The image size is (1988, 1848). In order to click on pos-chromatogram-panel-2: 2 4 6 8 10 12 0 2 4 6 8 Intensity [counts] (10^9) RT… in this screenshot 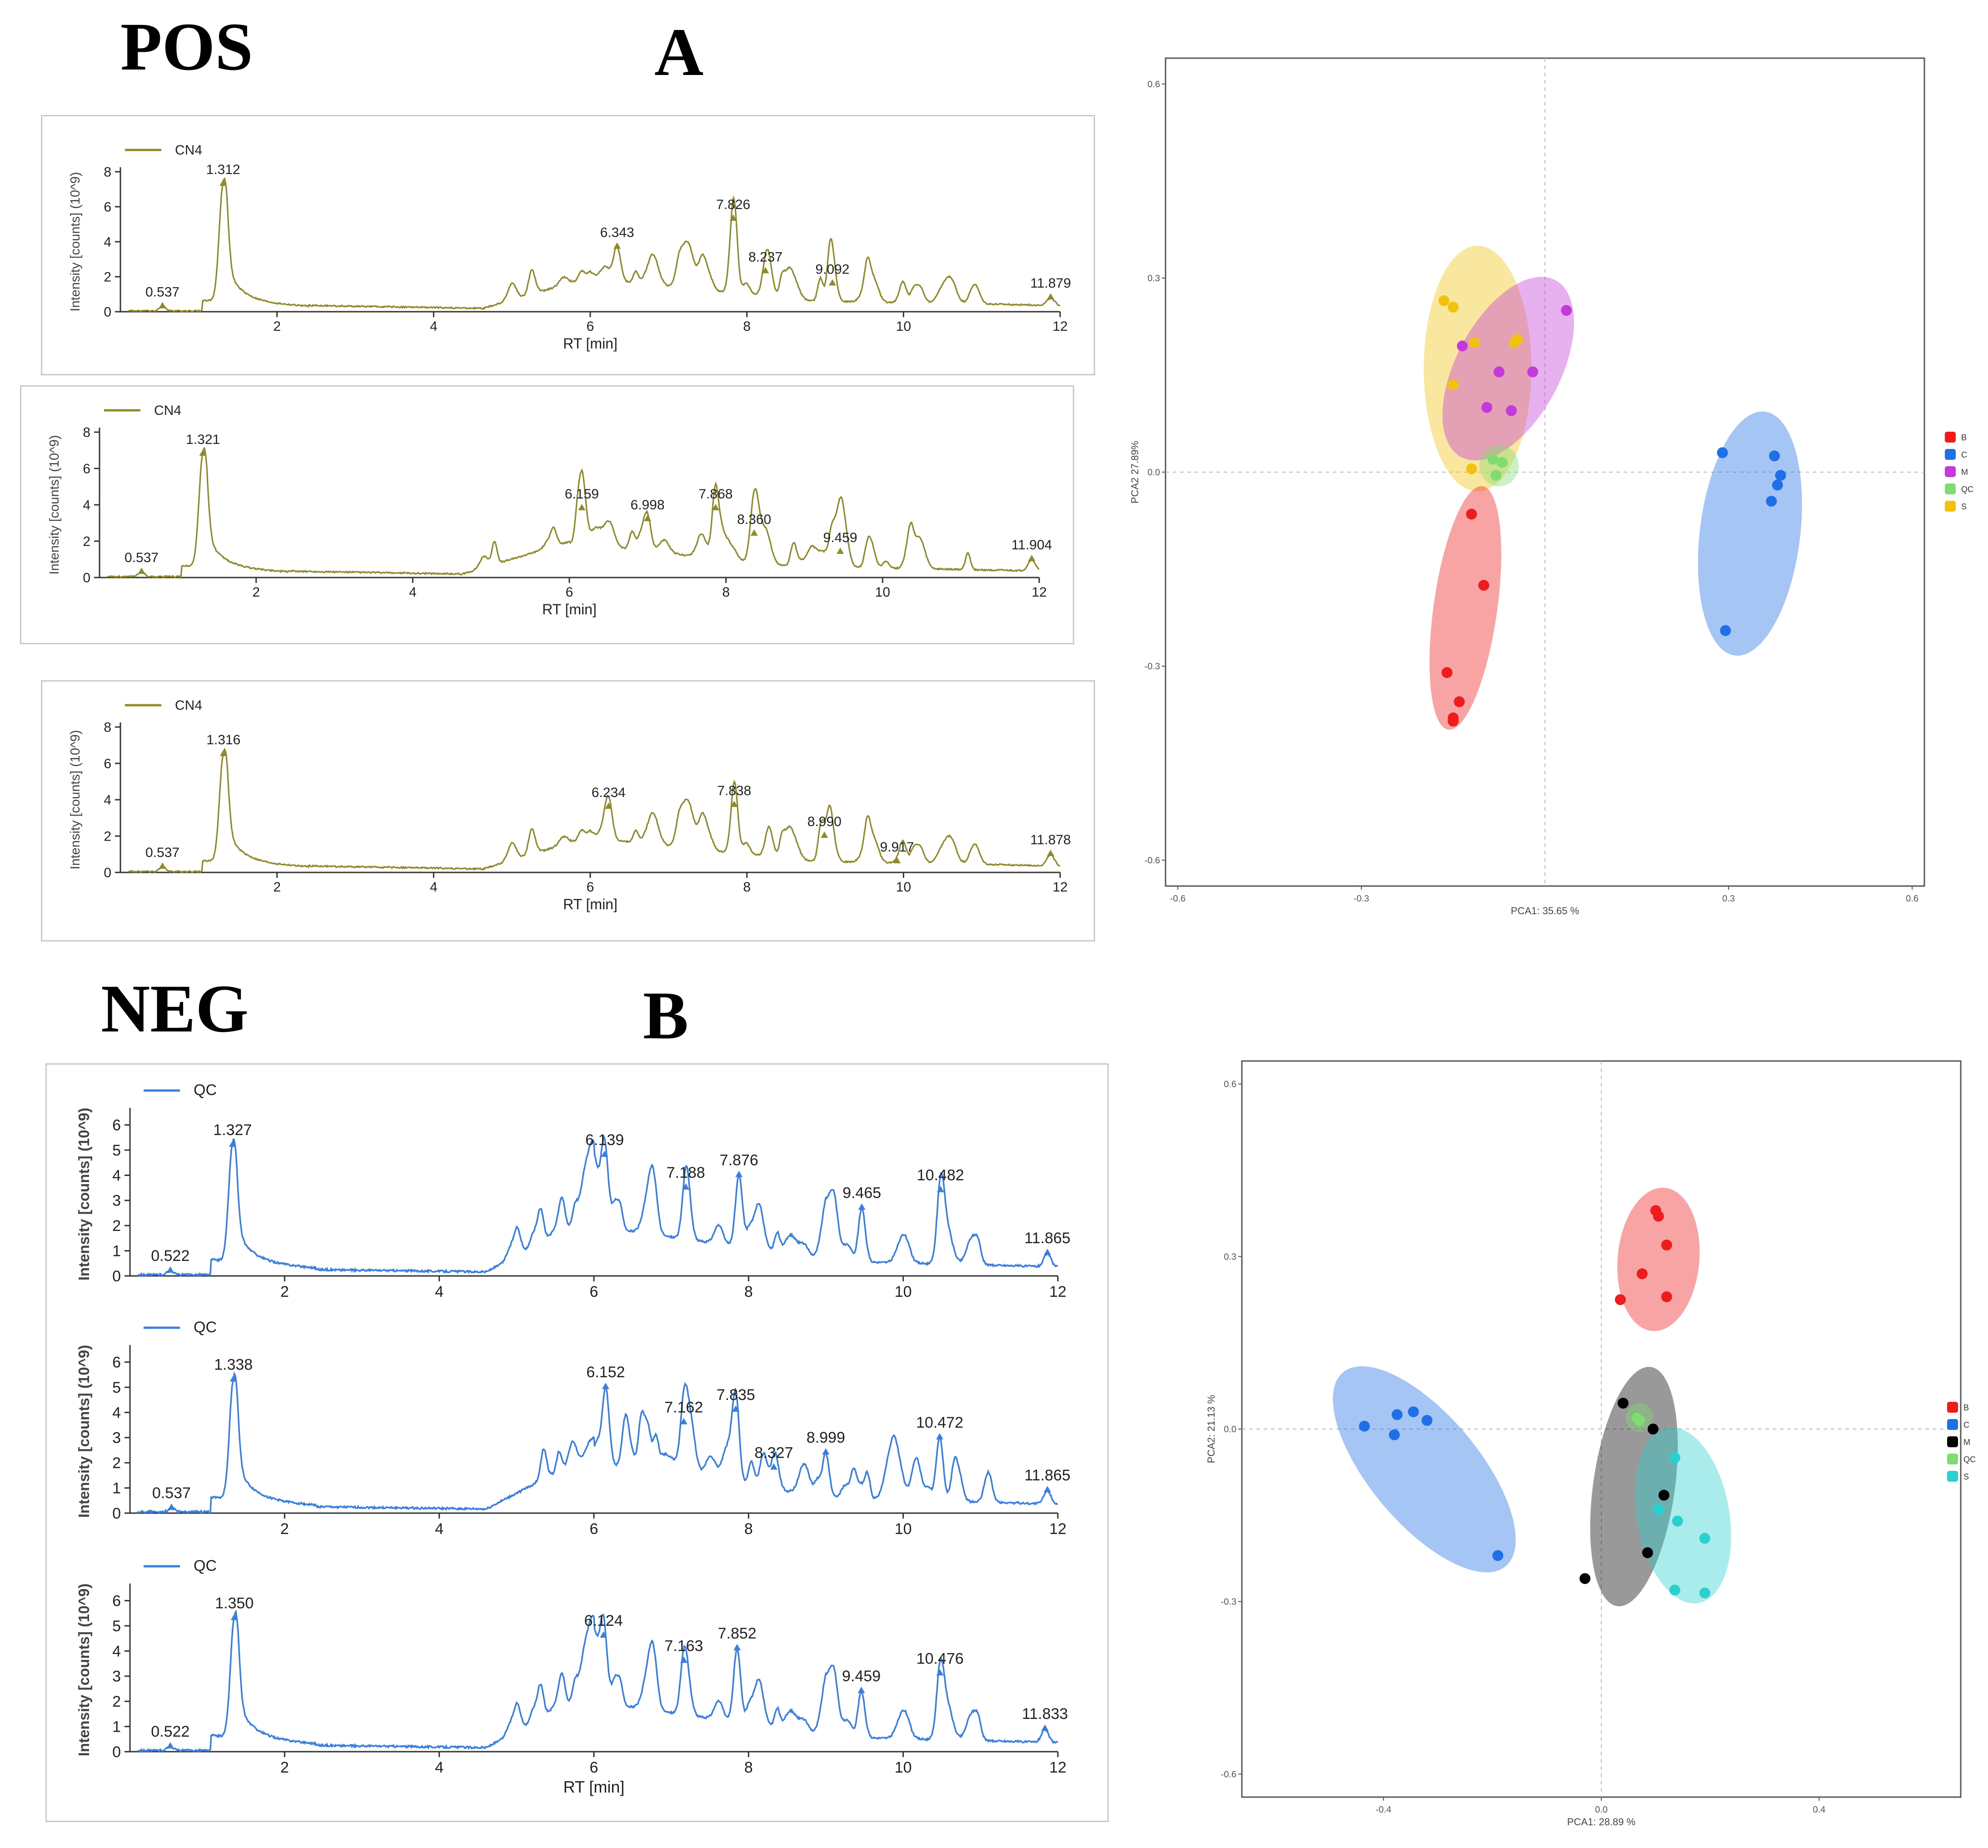, I will do `click(547, 514)`.